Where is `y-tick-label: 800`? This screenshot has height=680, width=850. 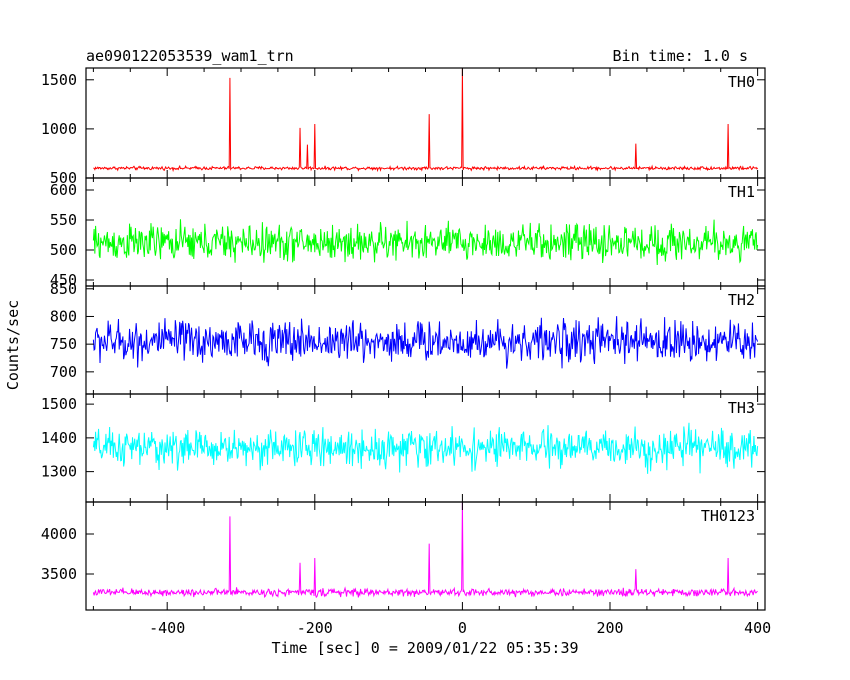
y-tick-label: 800 is located at coordinates (63, 316).